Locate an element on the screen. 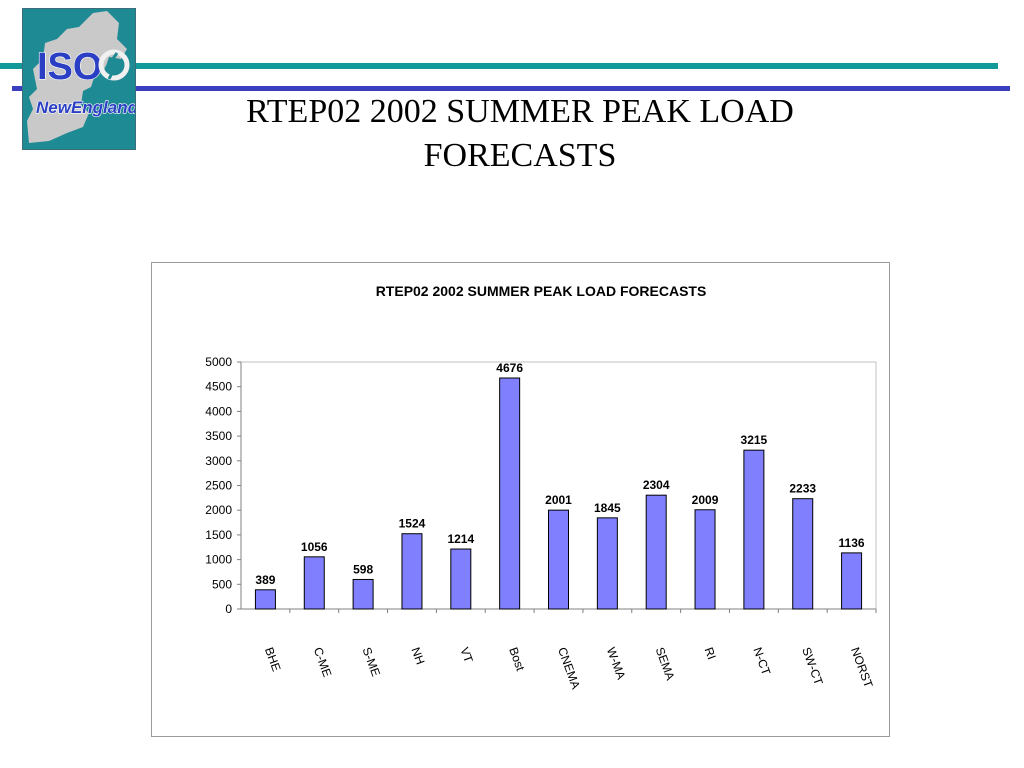 The height and width of the screenshot is (768, 1024). bar-n-ct is located at coordinates (754, 529).